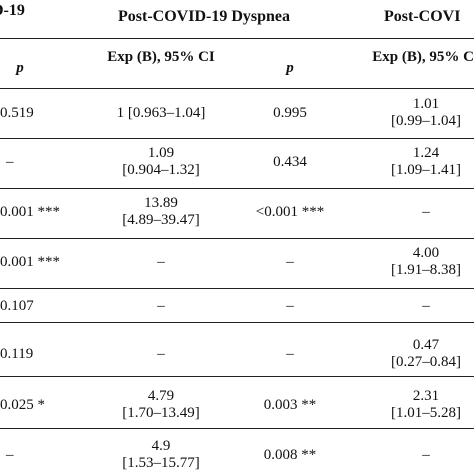 The image size is (474, 474). Describe the element at coordinates (161, 354) in the screenshot. I see `r6-c2a: –` at that location.